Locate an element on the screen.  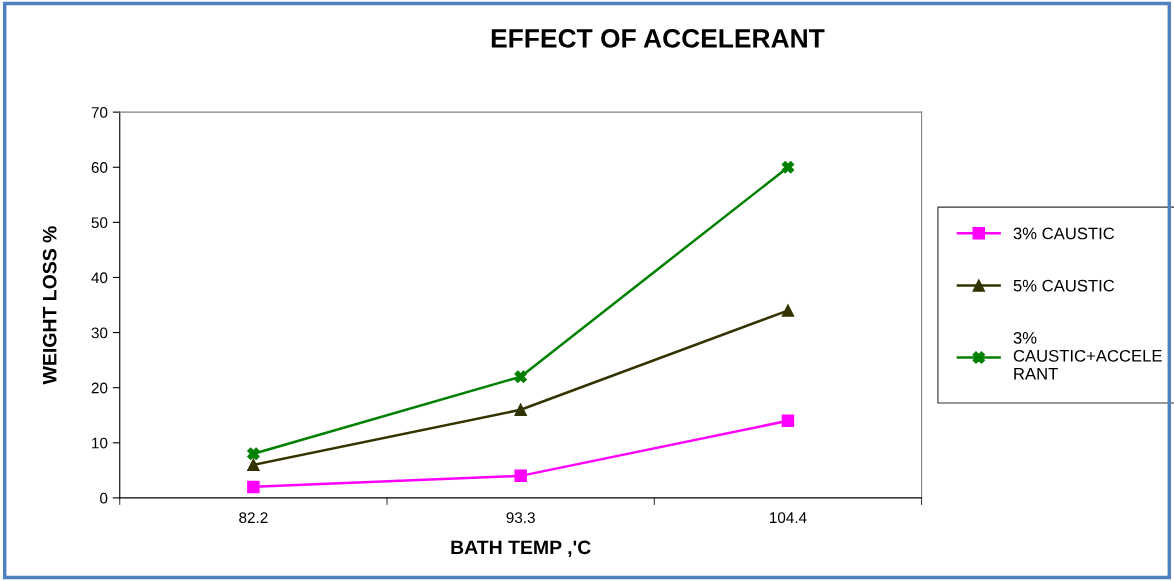
y-tick-label: 30 is located at coordinates (99, 333).